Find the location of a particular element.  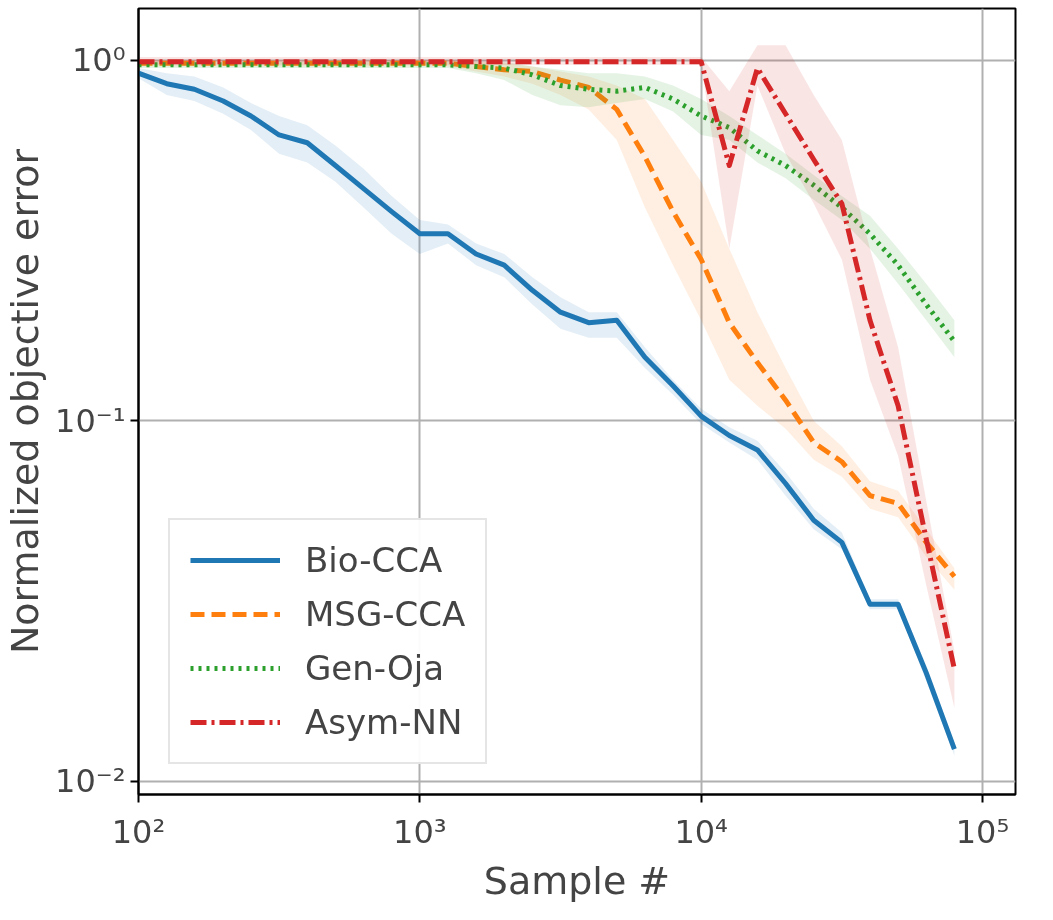

y-axis-title: Normalized objective error is located at coordinates (25, 401).